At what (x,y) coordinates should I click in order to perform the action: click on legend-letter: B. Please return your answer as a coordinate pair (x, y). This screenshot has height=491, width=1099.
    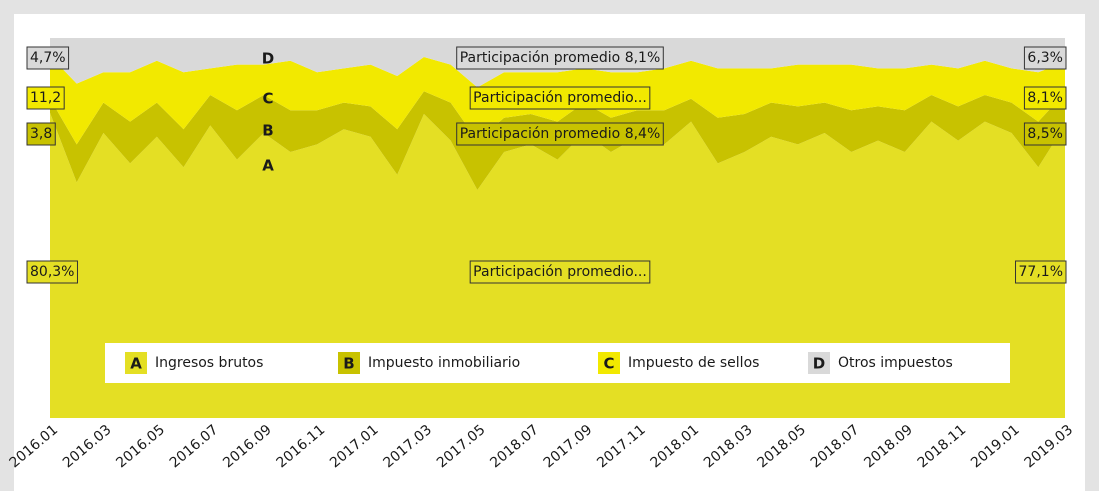
    Looking at the image, I should click on (348, 364).